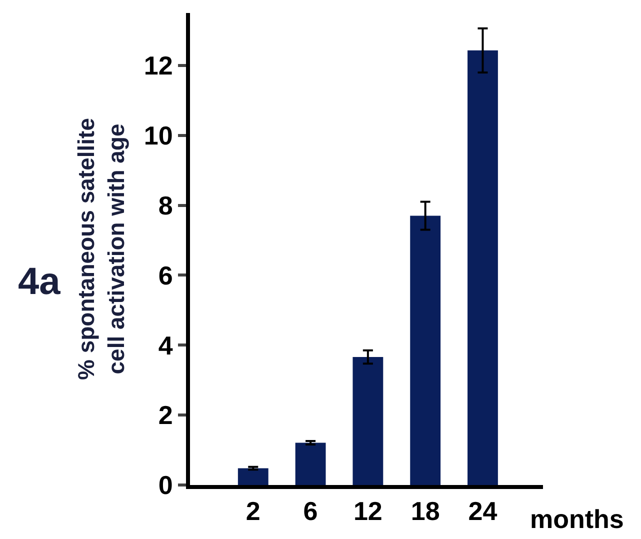 The height and width of the screenshot is (539, 641). Describe the element at coordinates (165, 485) in the screenshot. I see `y-tick-label: 0` at that location.